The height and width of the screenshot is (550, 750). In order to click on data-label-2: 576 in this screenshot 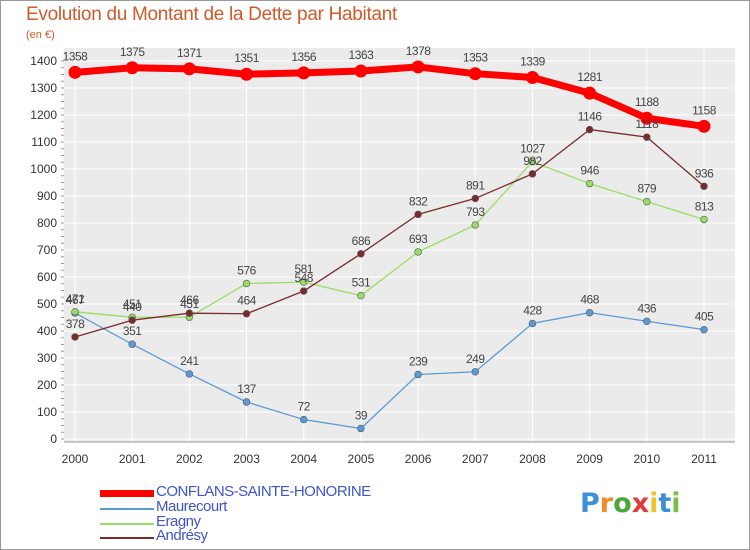, I will do `click(246, 270)`.